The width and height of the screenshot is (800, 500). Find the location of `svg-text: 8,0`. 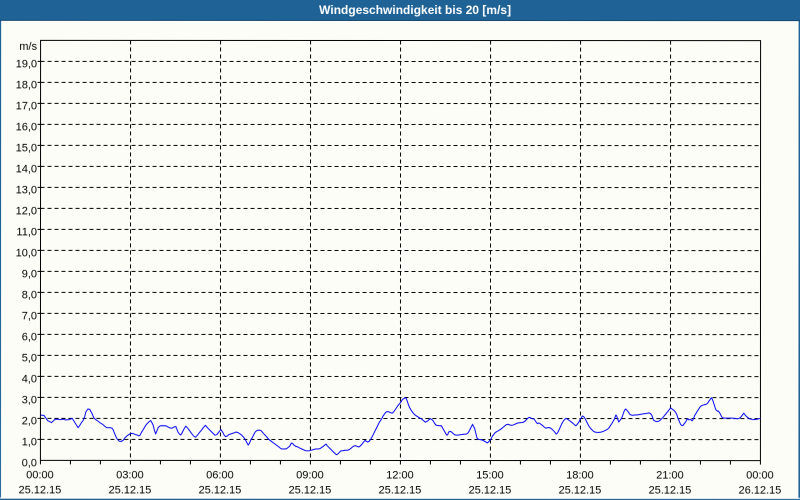

svg-text: 8,0 is located at coordinates (29, 295).